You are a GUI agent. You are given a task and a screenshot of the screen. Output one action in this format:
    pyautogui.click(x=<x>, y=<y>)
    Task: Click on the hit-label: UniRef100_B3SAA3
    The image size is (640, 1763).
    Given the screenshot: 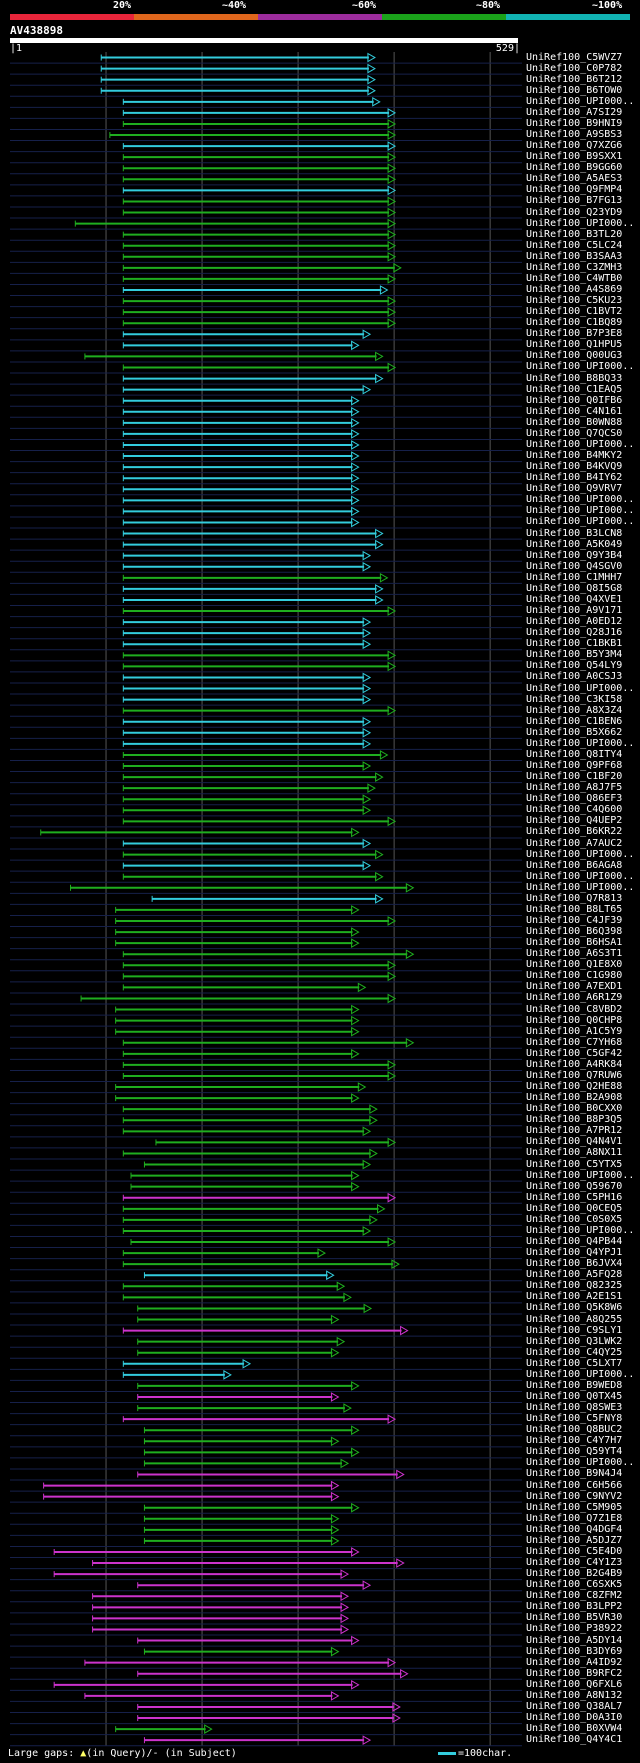 What is the action you would take?
    pyautogui.click(x=574, y=256)
    